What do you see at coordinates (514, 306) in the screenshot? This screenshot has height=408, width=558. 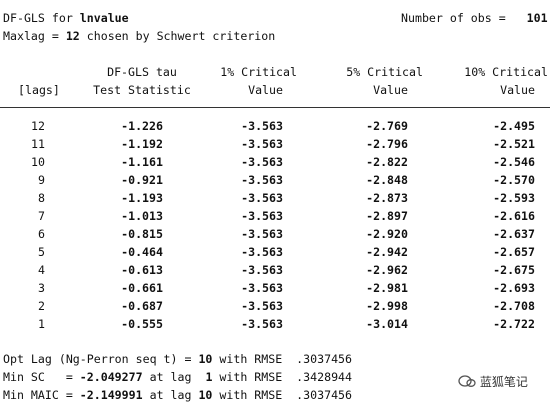 I see `value-cell: -2.708` at bounding box center [514, 306].